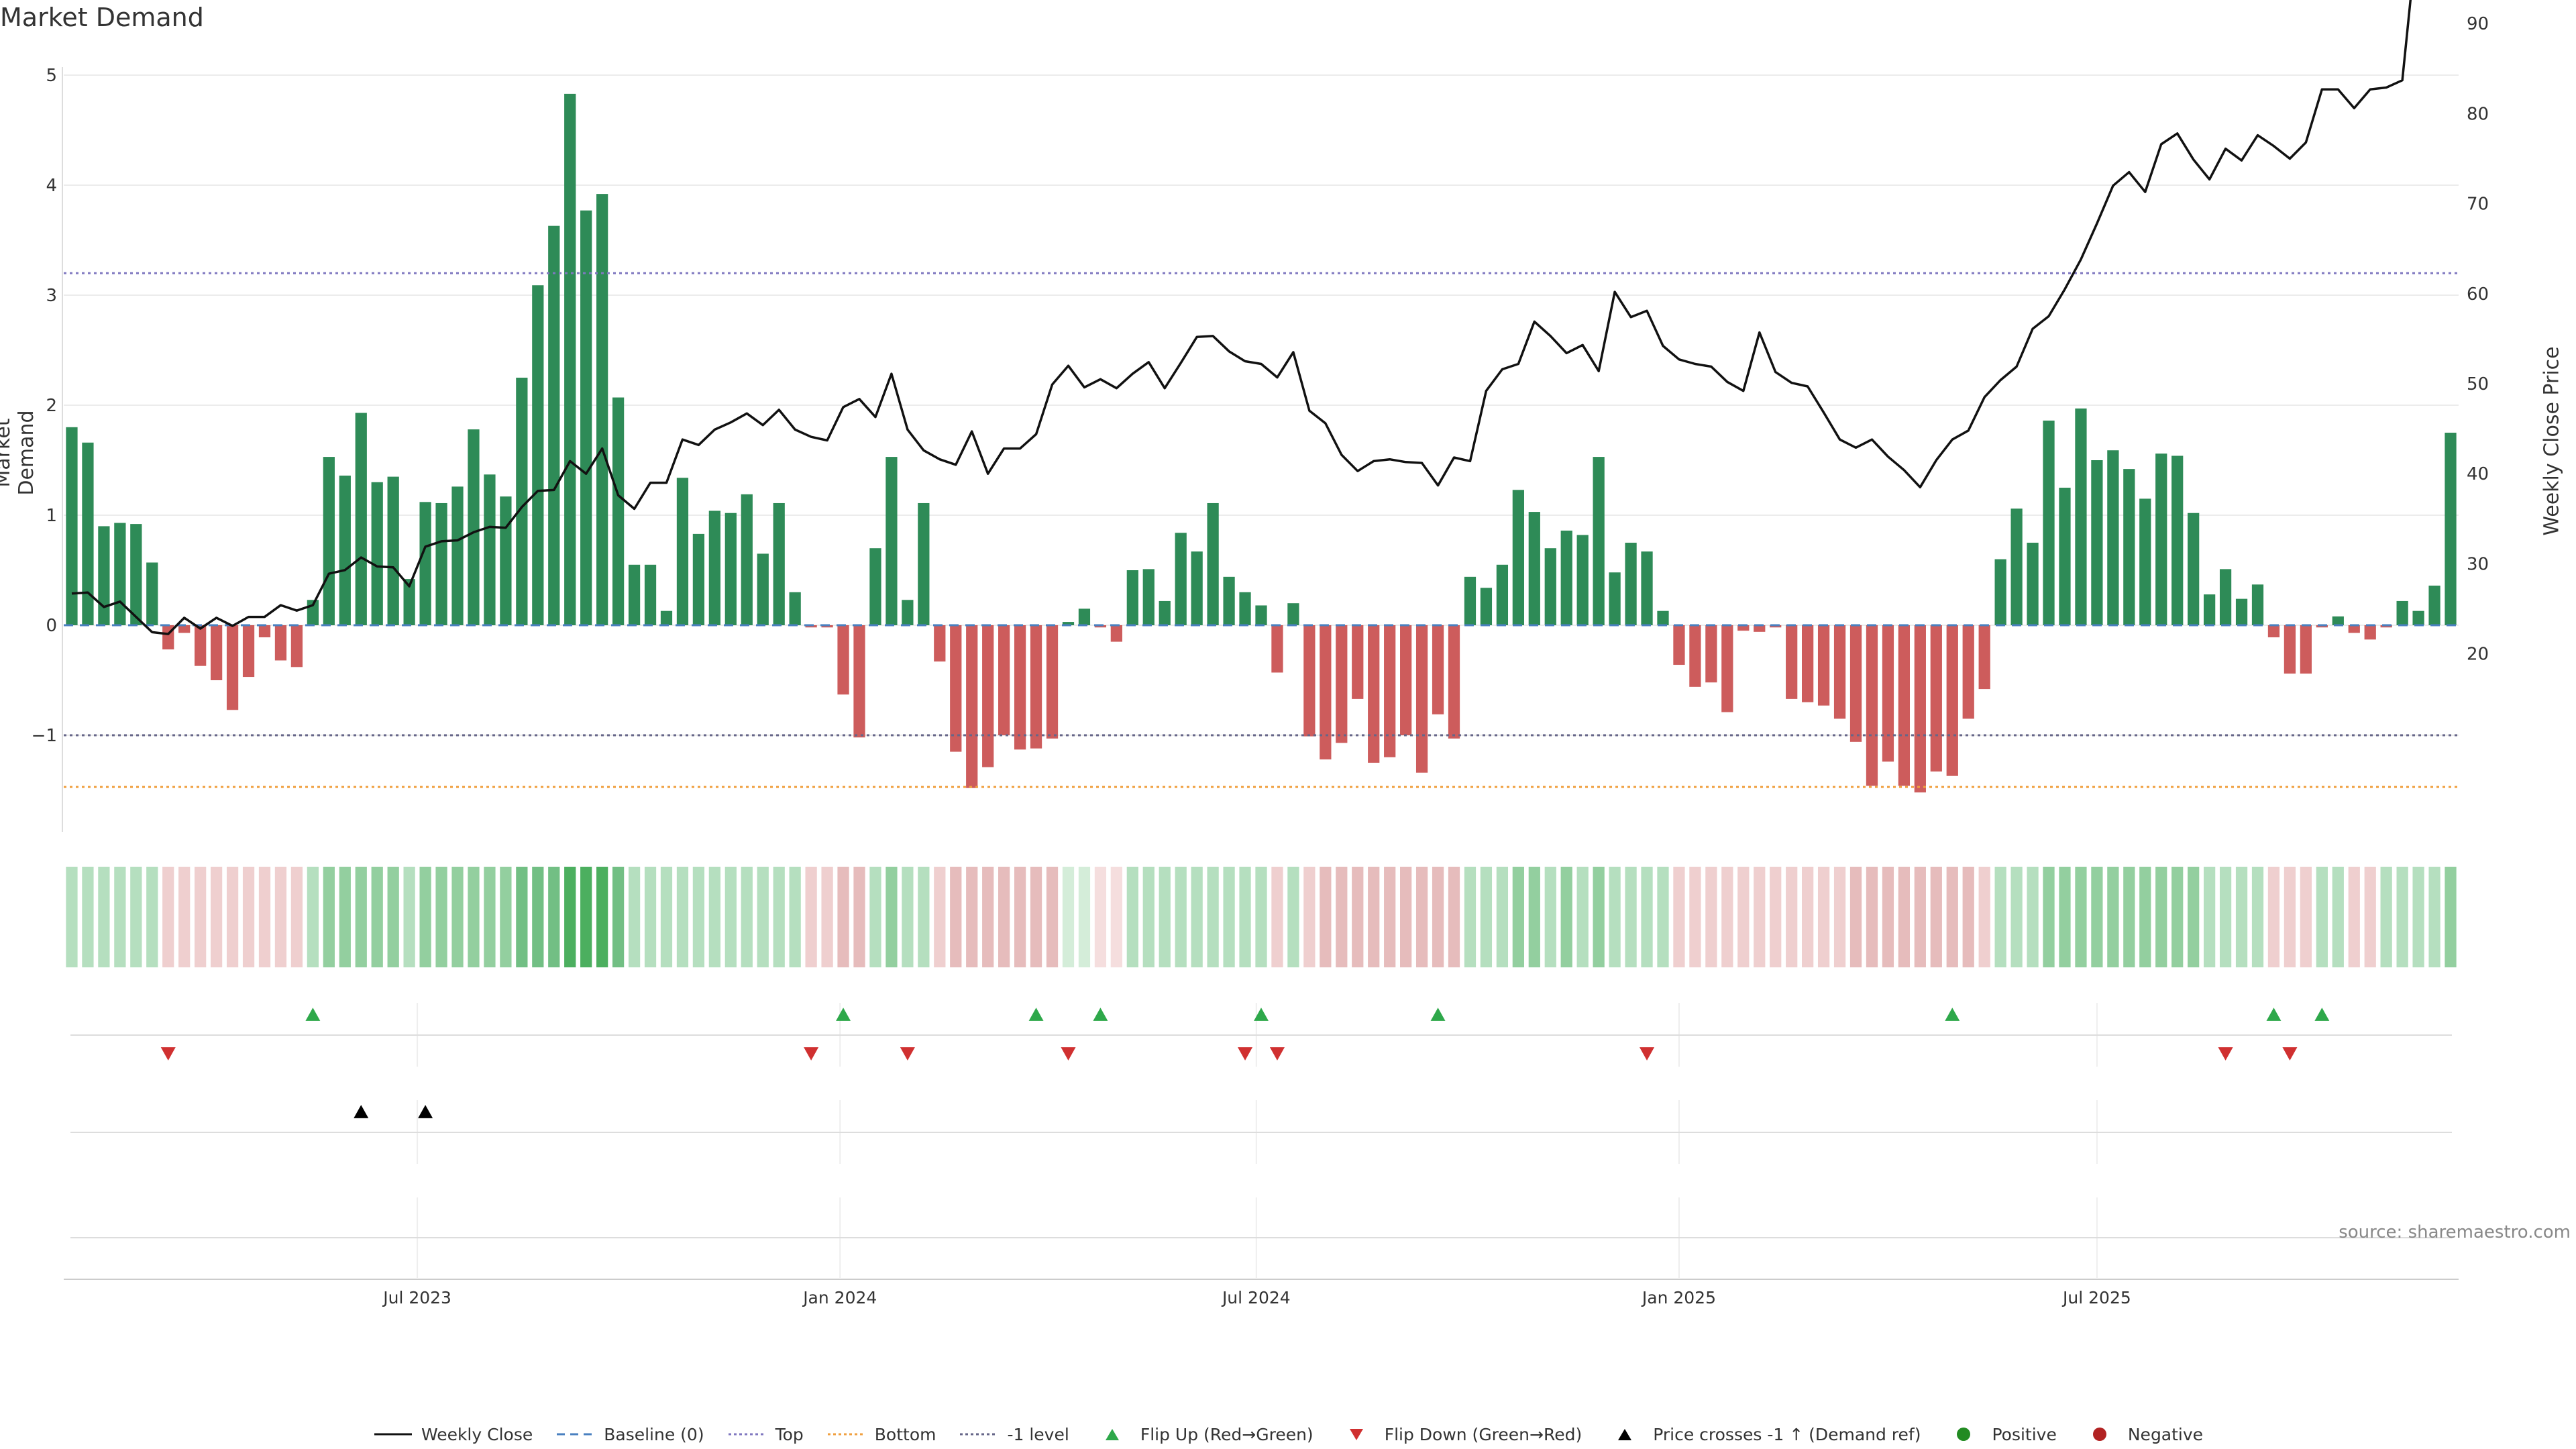 Image resolution: width=2576 pixels, height=1449 pixels. I want to click on legend-label: Flip Down (Green→Red), so click(1483, 1434).